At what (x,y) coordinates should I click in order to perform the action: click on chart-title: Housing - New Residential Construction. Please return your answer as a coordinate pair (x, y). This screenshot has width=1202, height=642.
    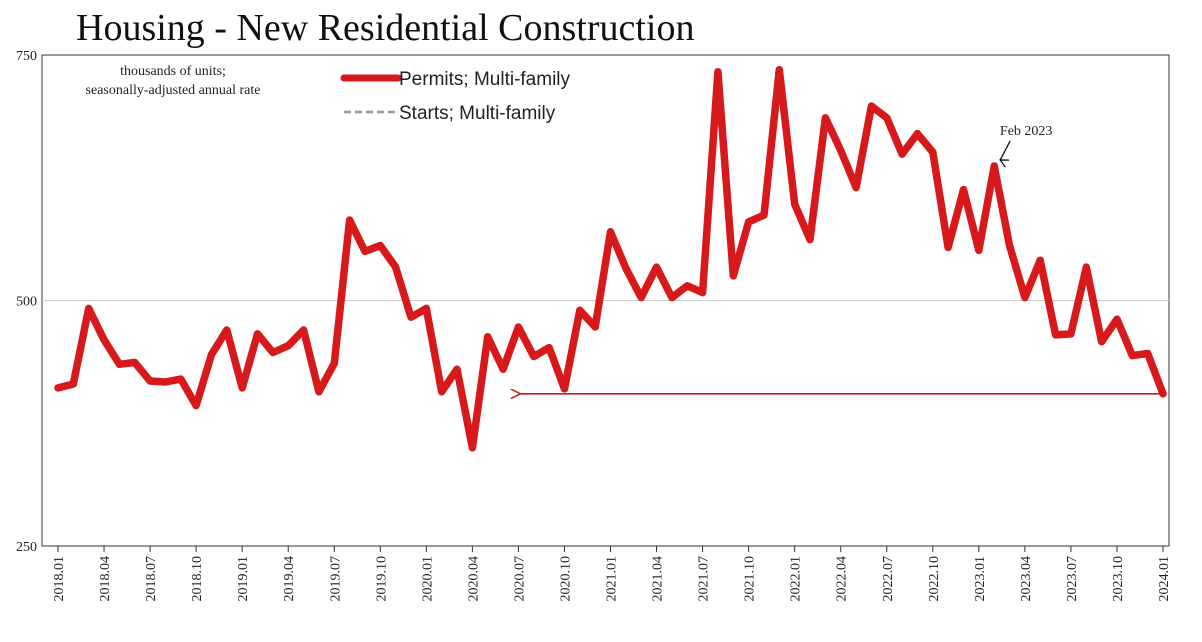
    Looking at the image, I should click on (385, 28).